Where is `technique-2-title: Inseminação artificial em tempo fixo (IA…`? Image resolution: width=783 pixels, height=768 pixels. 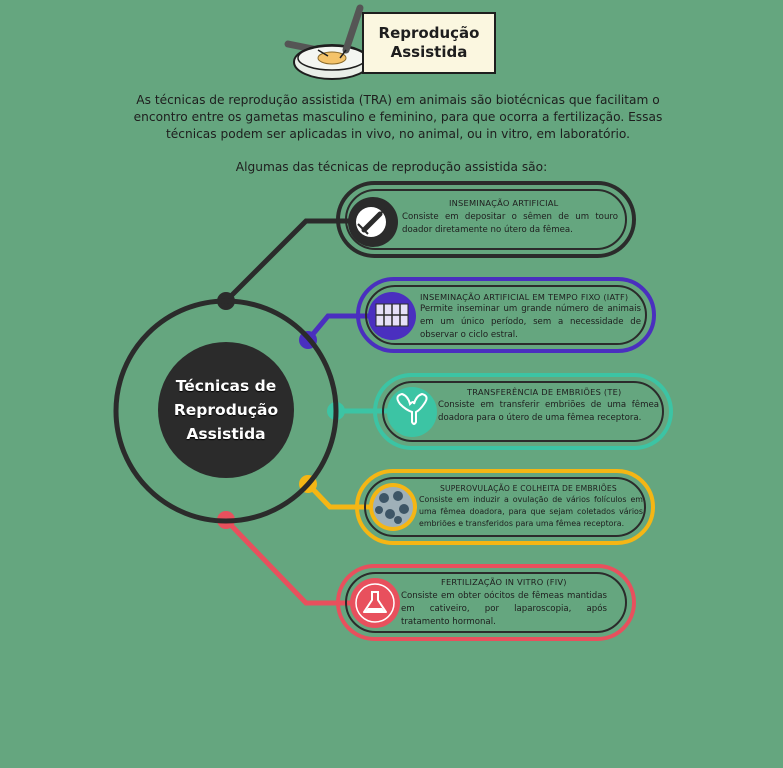 technique-2-title: Inseminação artificial em tempo fixo (IA… is located at coordinates (524, 297).